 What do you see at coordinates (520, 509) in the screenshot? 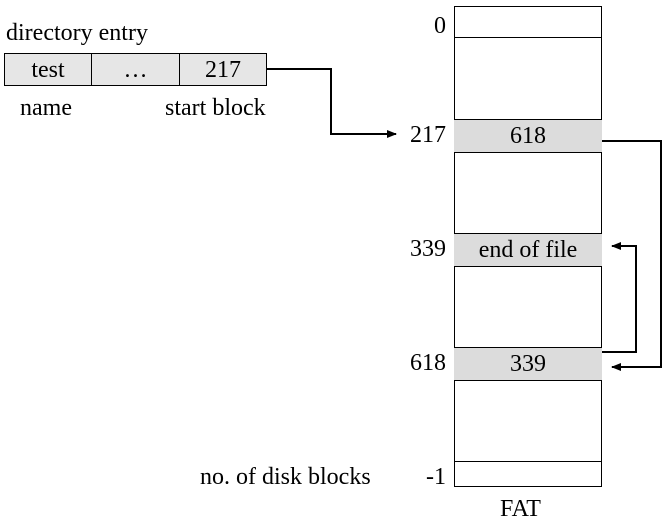
I see `fat-caption: FAT` at bounding box center [520, 509].